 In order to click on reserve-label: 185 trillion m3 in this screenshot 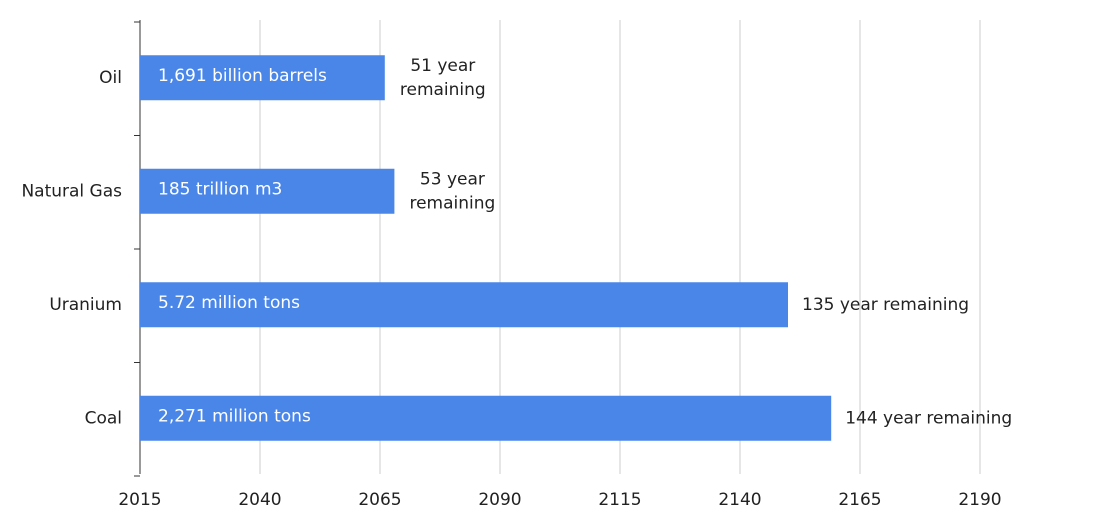, I will do `click(220, 189)`.